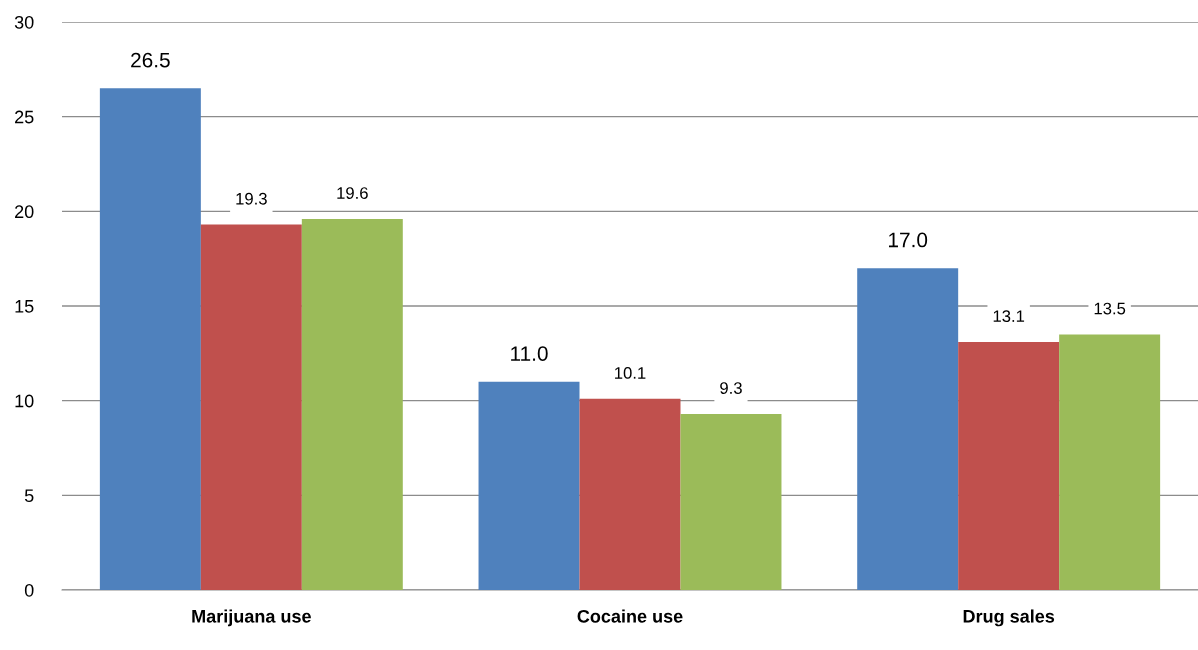  Describe the element at coordinates (24, 306) in the screenshot. I see `y-tick-label: 15` at that location.